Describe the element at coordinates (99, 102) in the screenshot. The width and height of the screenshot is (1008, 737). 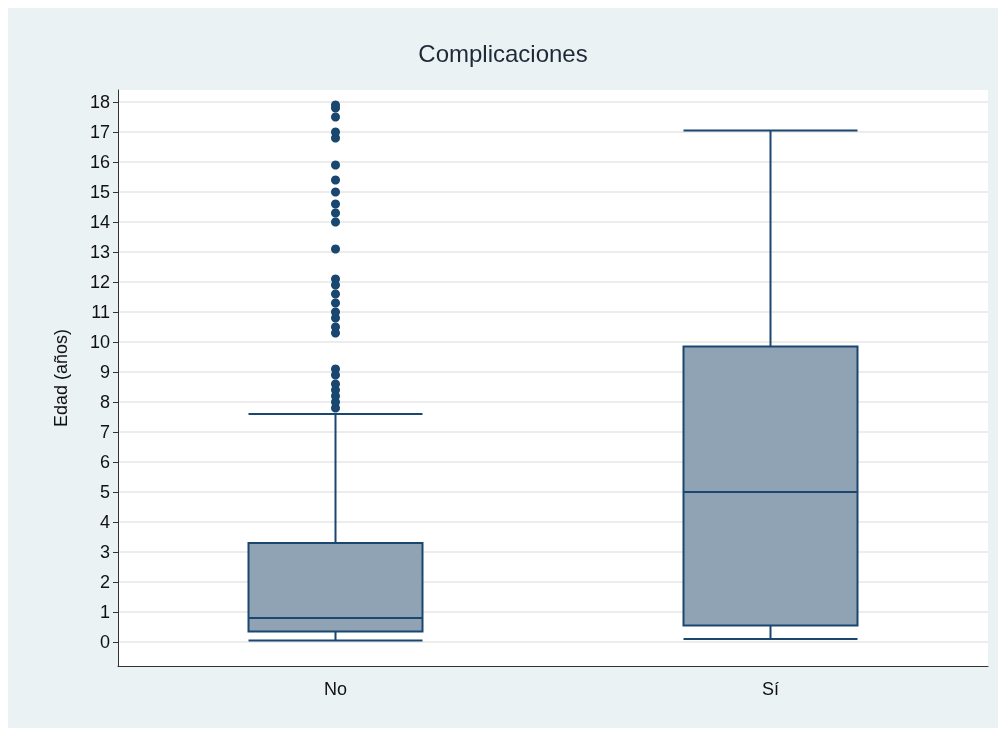
I see `y-tick-label: 18` at that location.